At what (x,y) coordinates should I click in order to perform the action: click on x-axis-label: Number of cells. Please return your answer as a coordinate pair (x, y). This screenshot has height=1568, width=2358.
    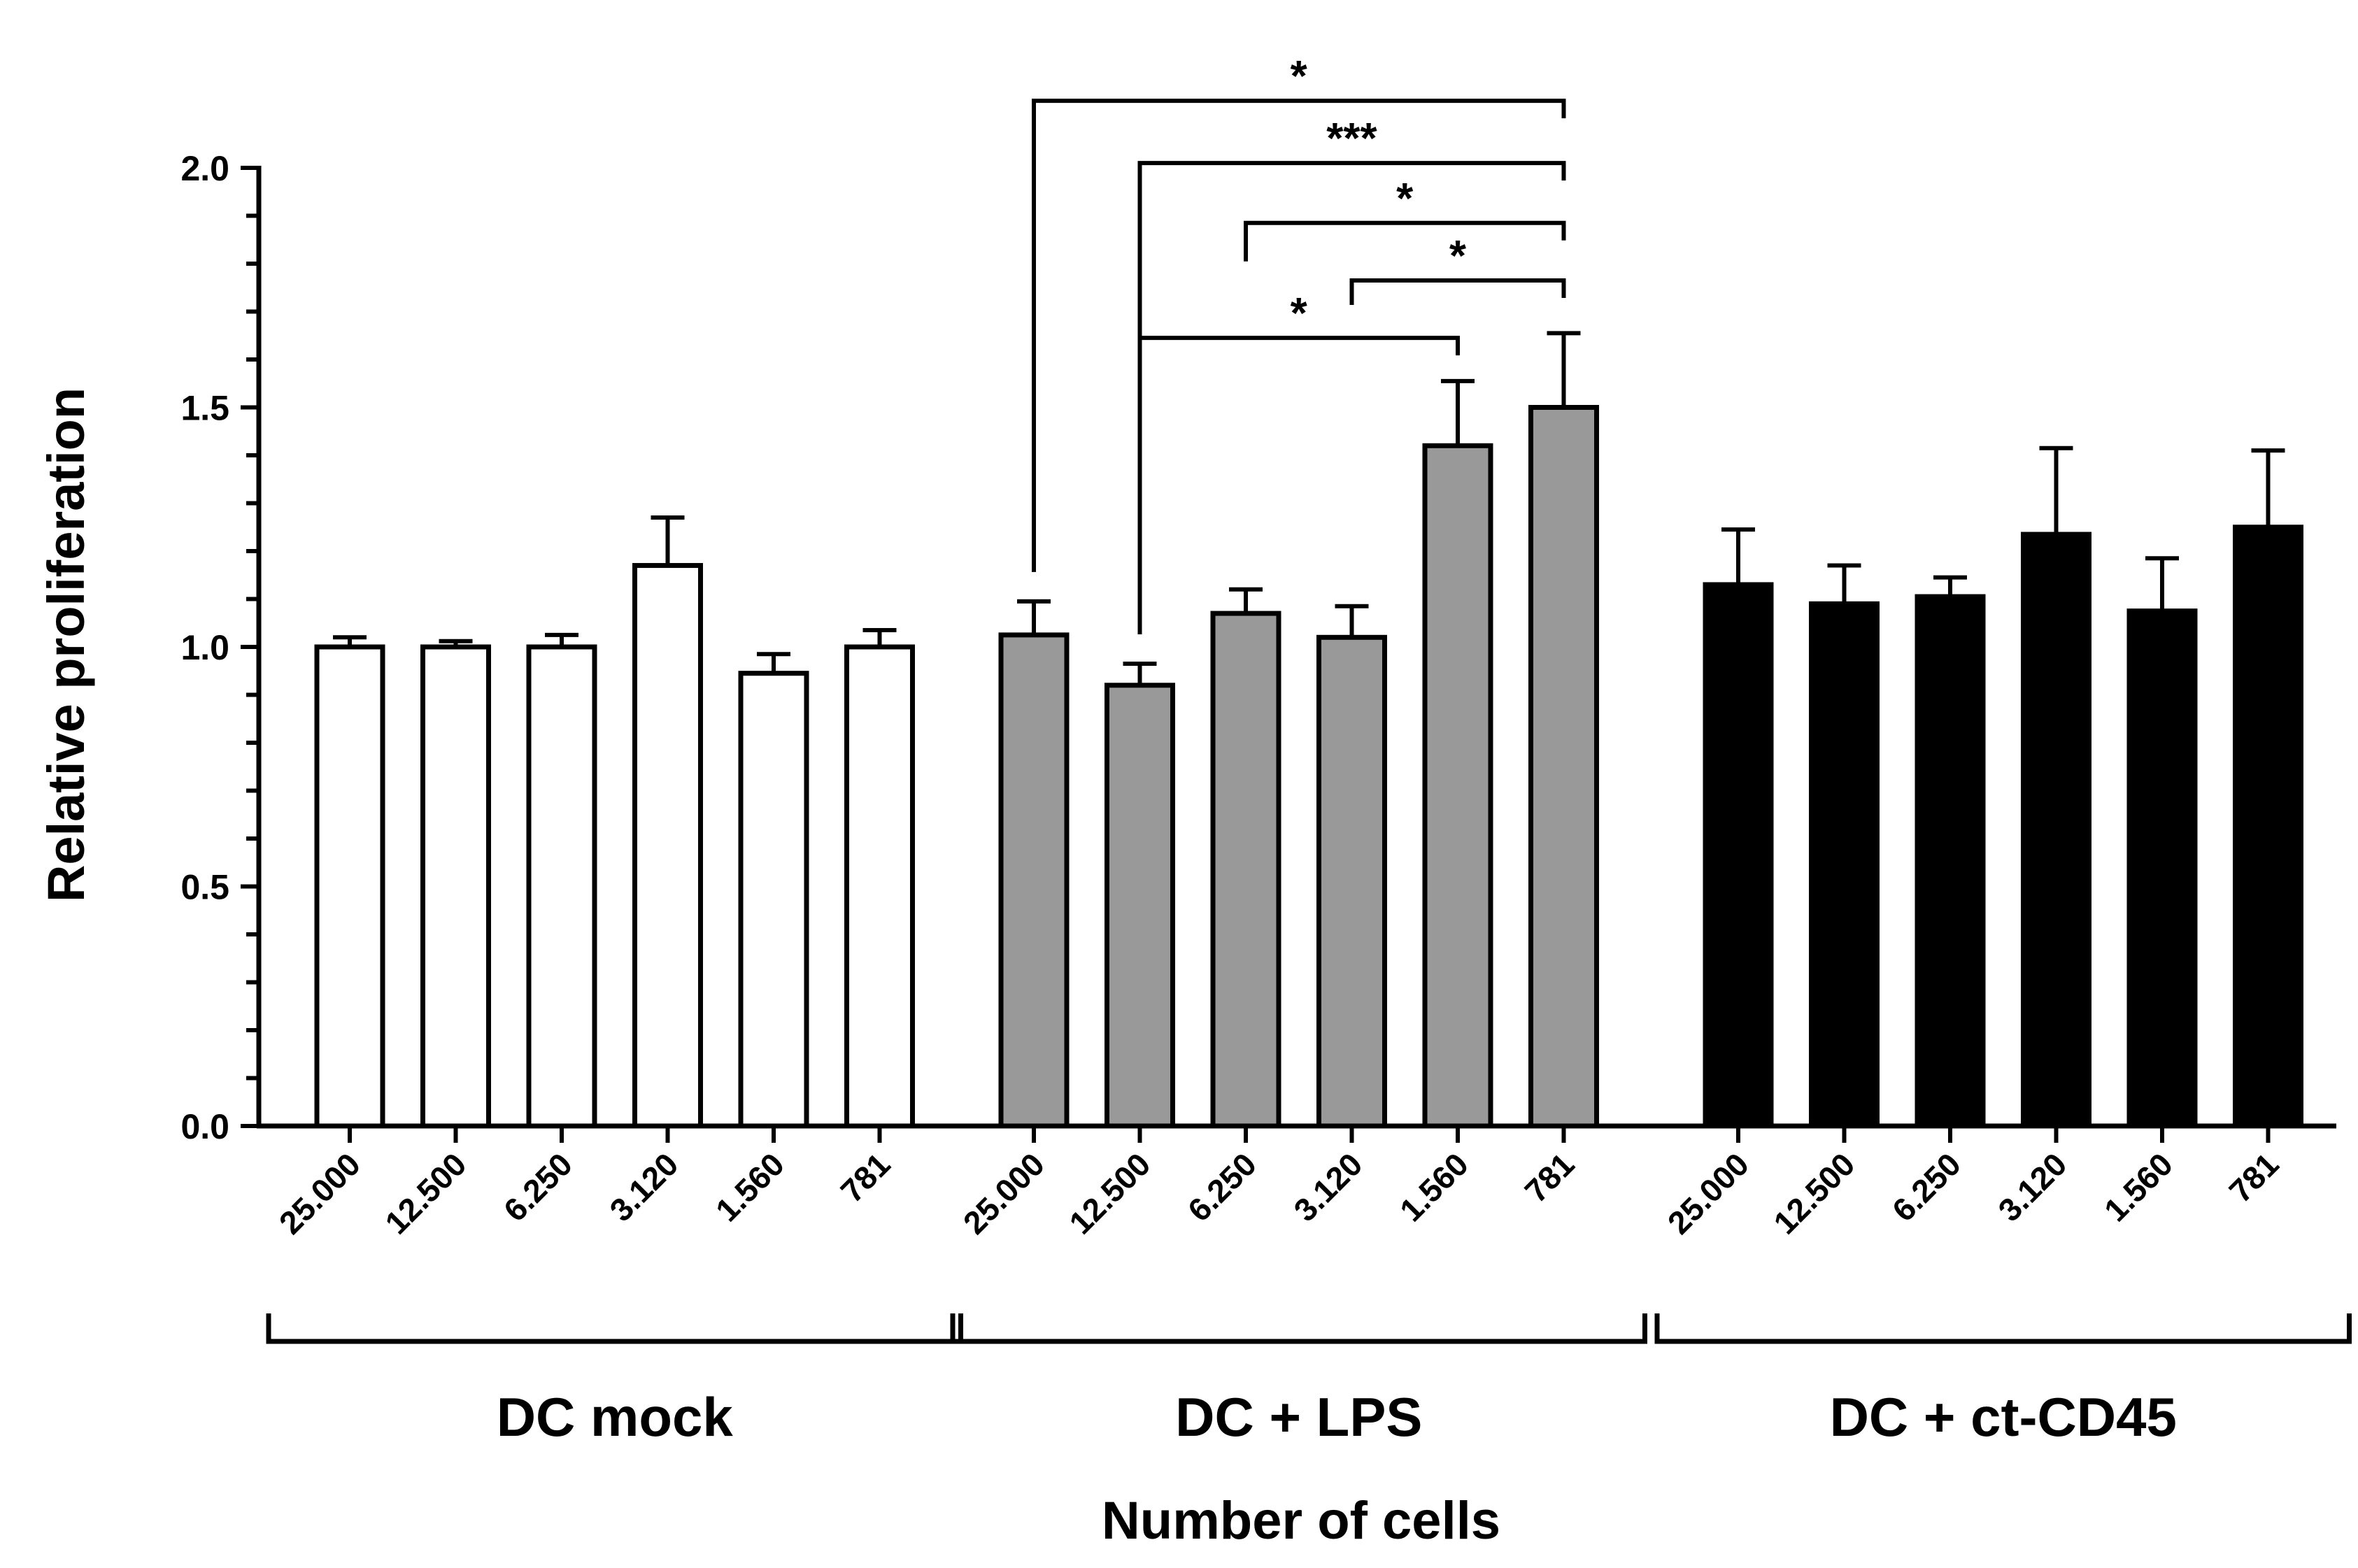
    Looking at the image, I should click on (1301, 1521).